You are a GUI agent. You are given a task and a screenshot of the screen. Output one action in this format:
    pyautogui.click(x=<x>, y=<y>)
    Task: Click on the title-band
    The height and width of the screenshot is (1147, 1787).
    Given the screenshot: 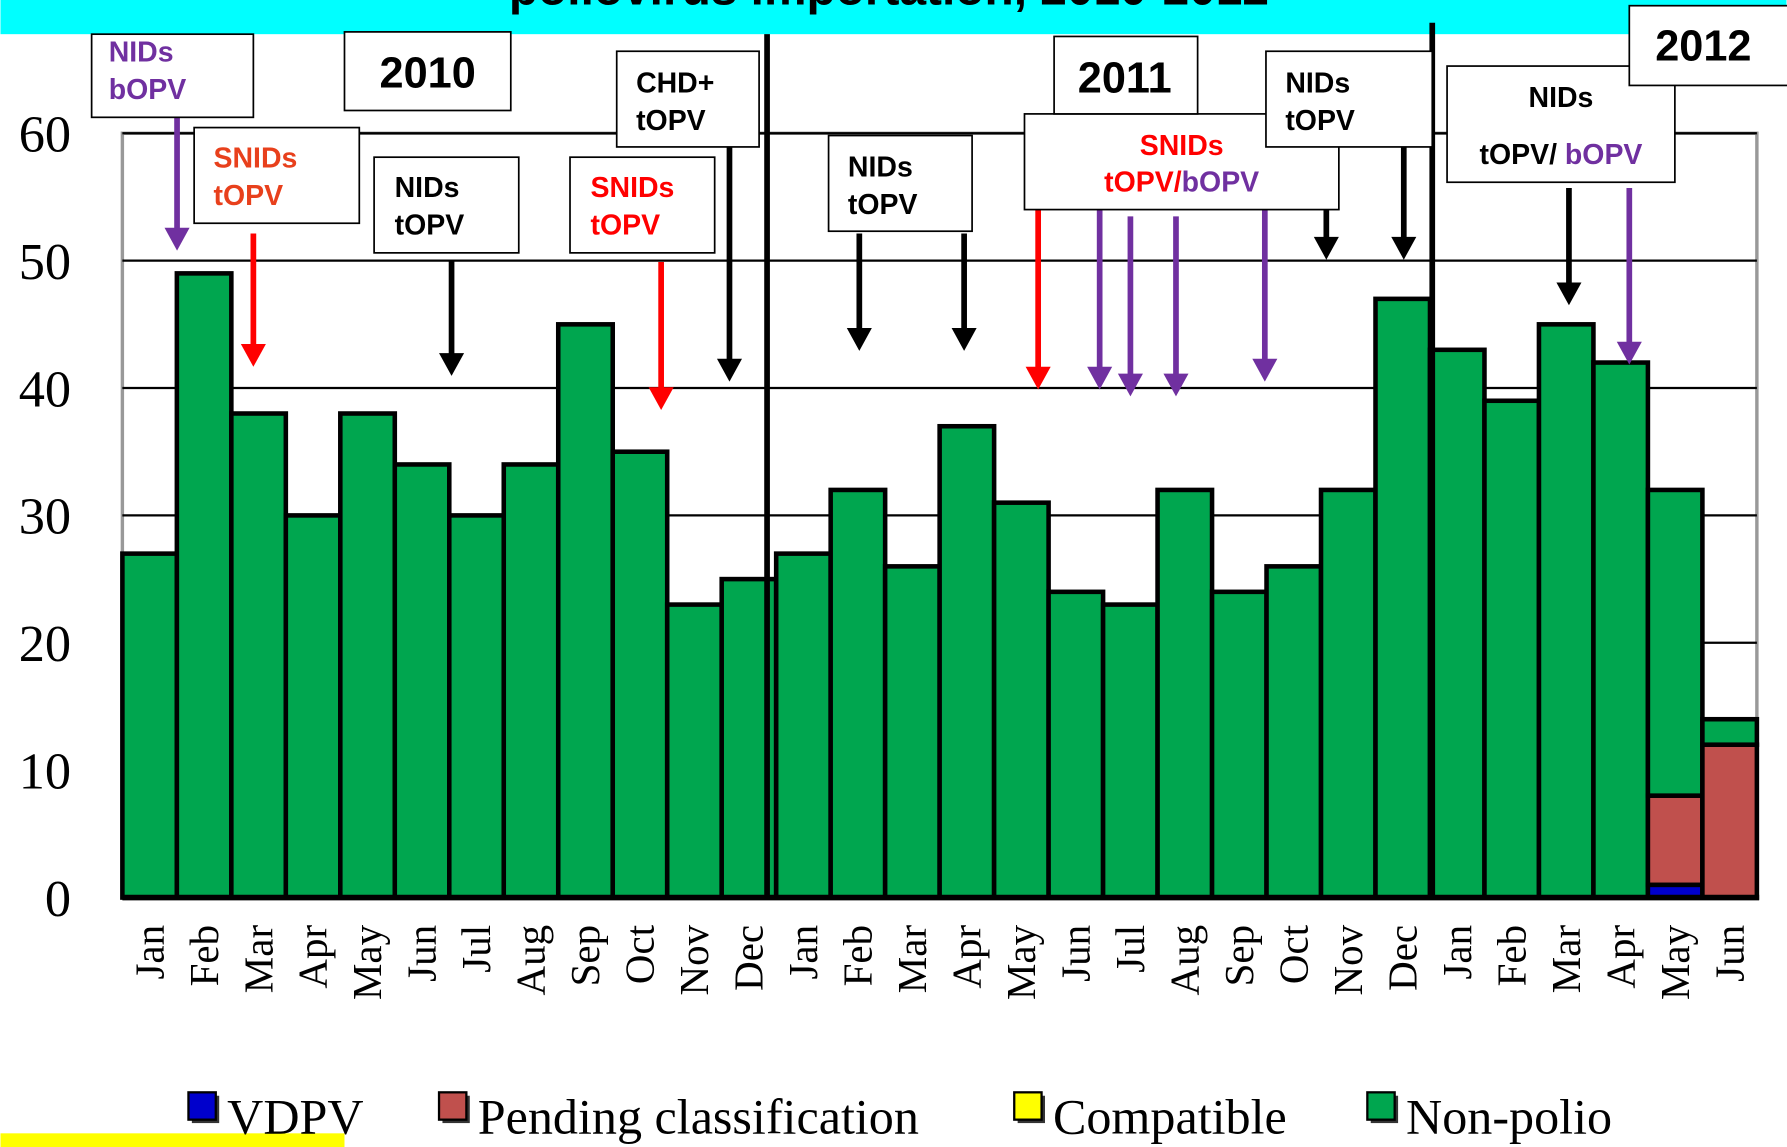 What is the action you would take?
    pyautogui.click(x=893, y=17)
    